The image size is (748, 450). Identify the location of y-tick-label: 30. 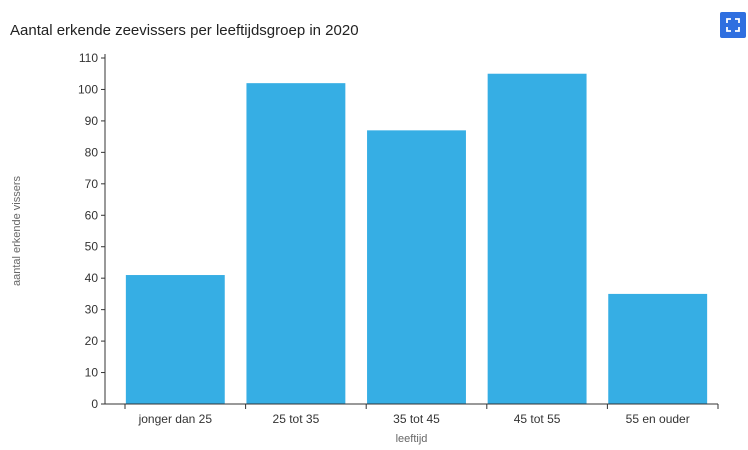
(92, 310).